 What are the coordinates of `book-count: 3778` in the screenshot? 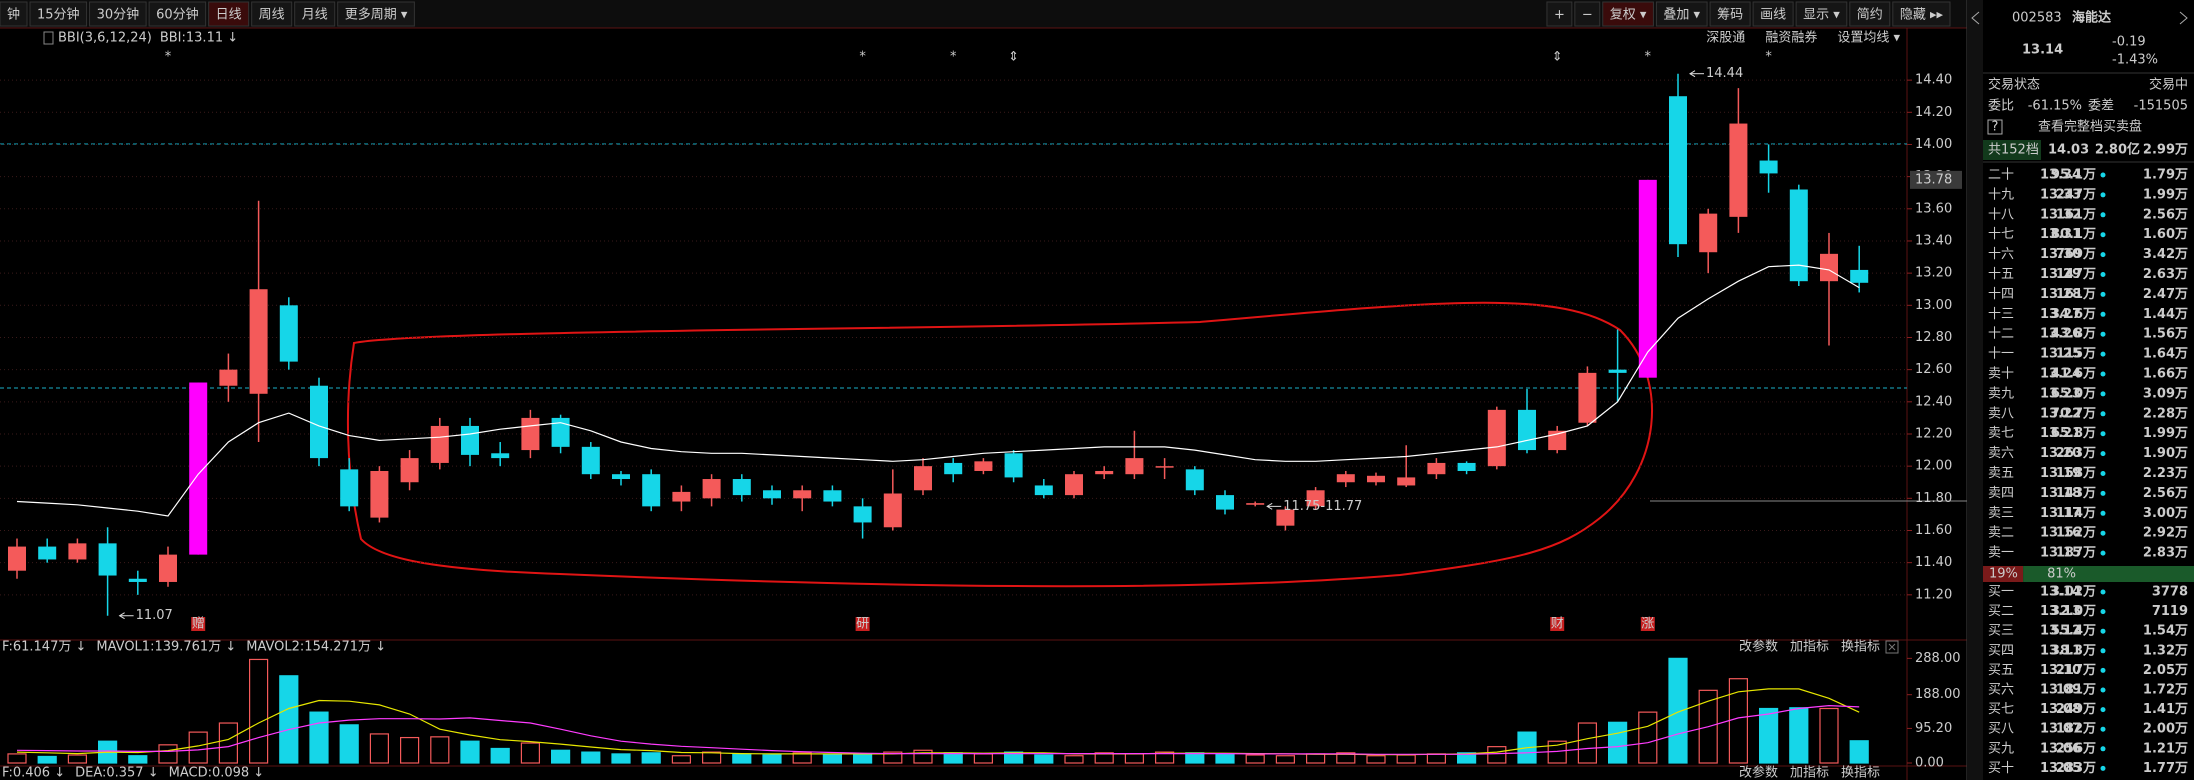 It's located at (2170, 592).